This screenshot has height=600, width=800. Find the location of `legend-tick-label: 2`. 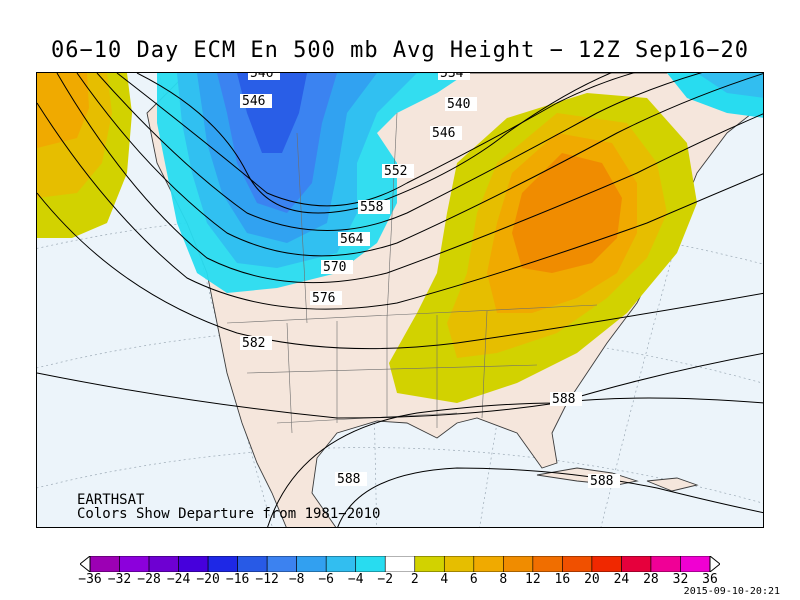

legend-tick-label: 2 is located at coordinates (414, 579).